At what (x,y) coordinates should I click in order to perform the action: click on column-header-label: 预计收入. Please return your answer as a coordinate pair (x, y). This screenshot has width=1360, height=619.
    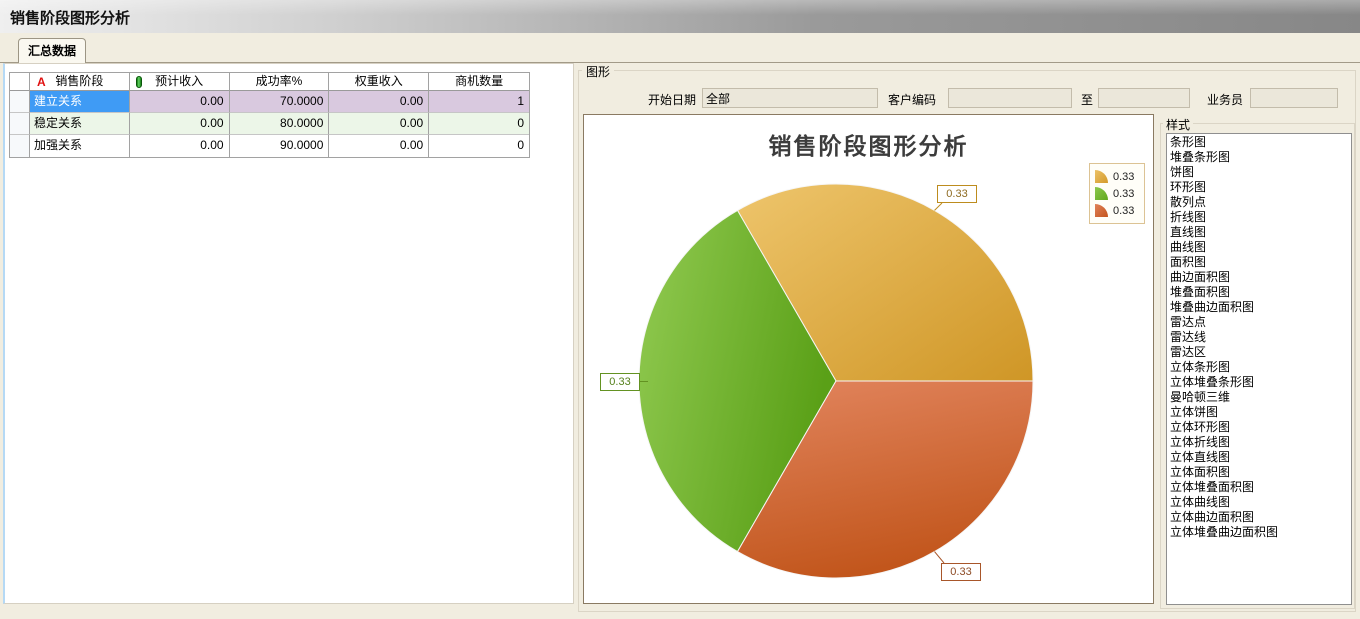
    Looking at the image, I should click on (179, 81).